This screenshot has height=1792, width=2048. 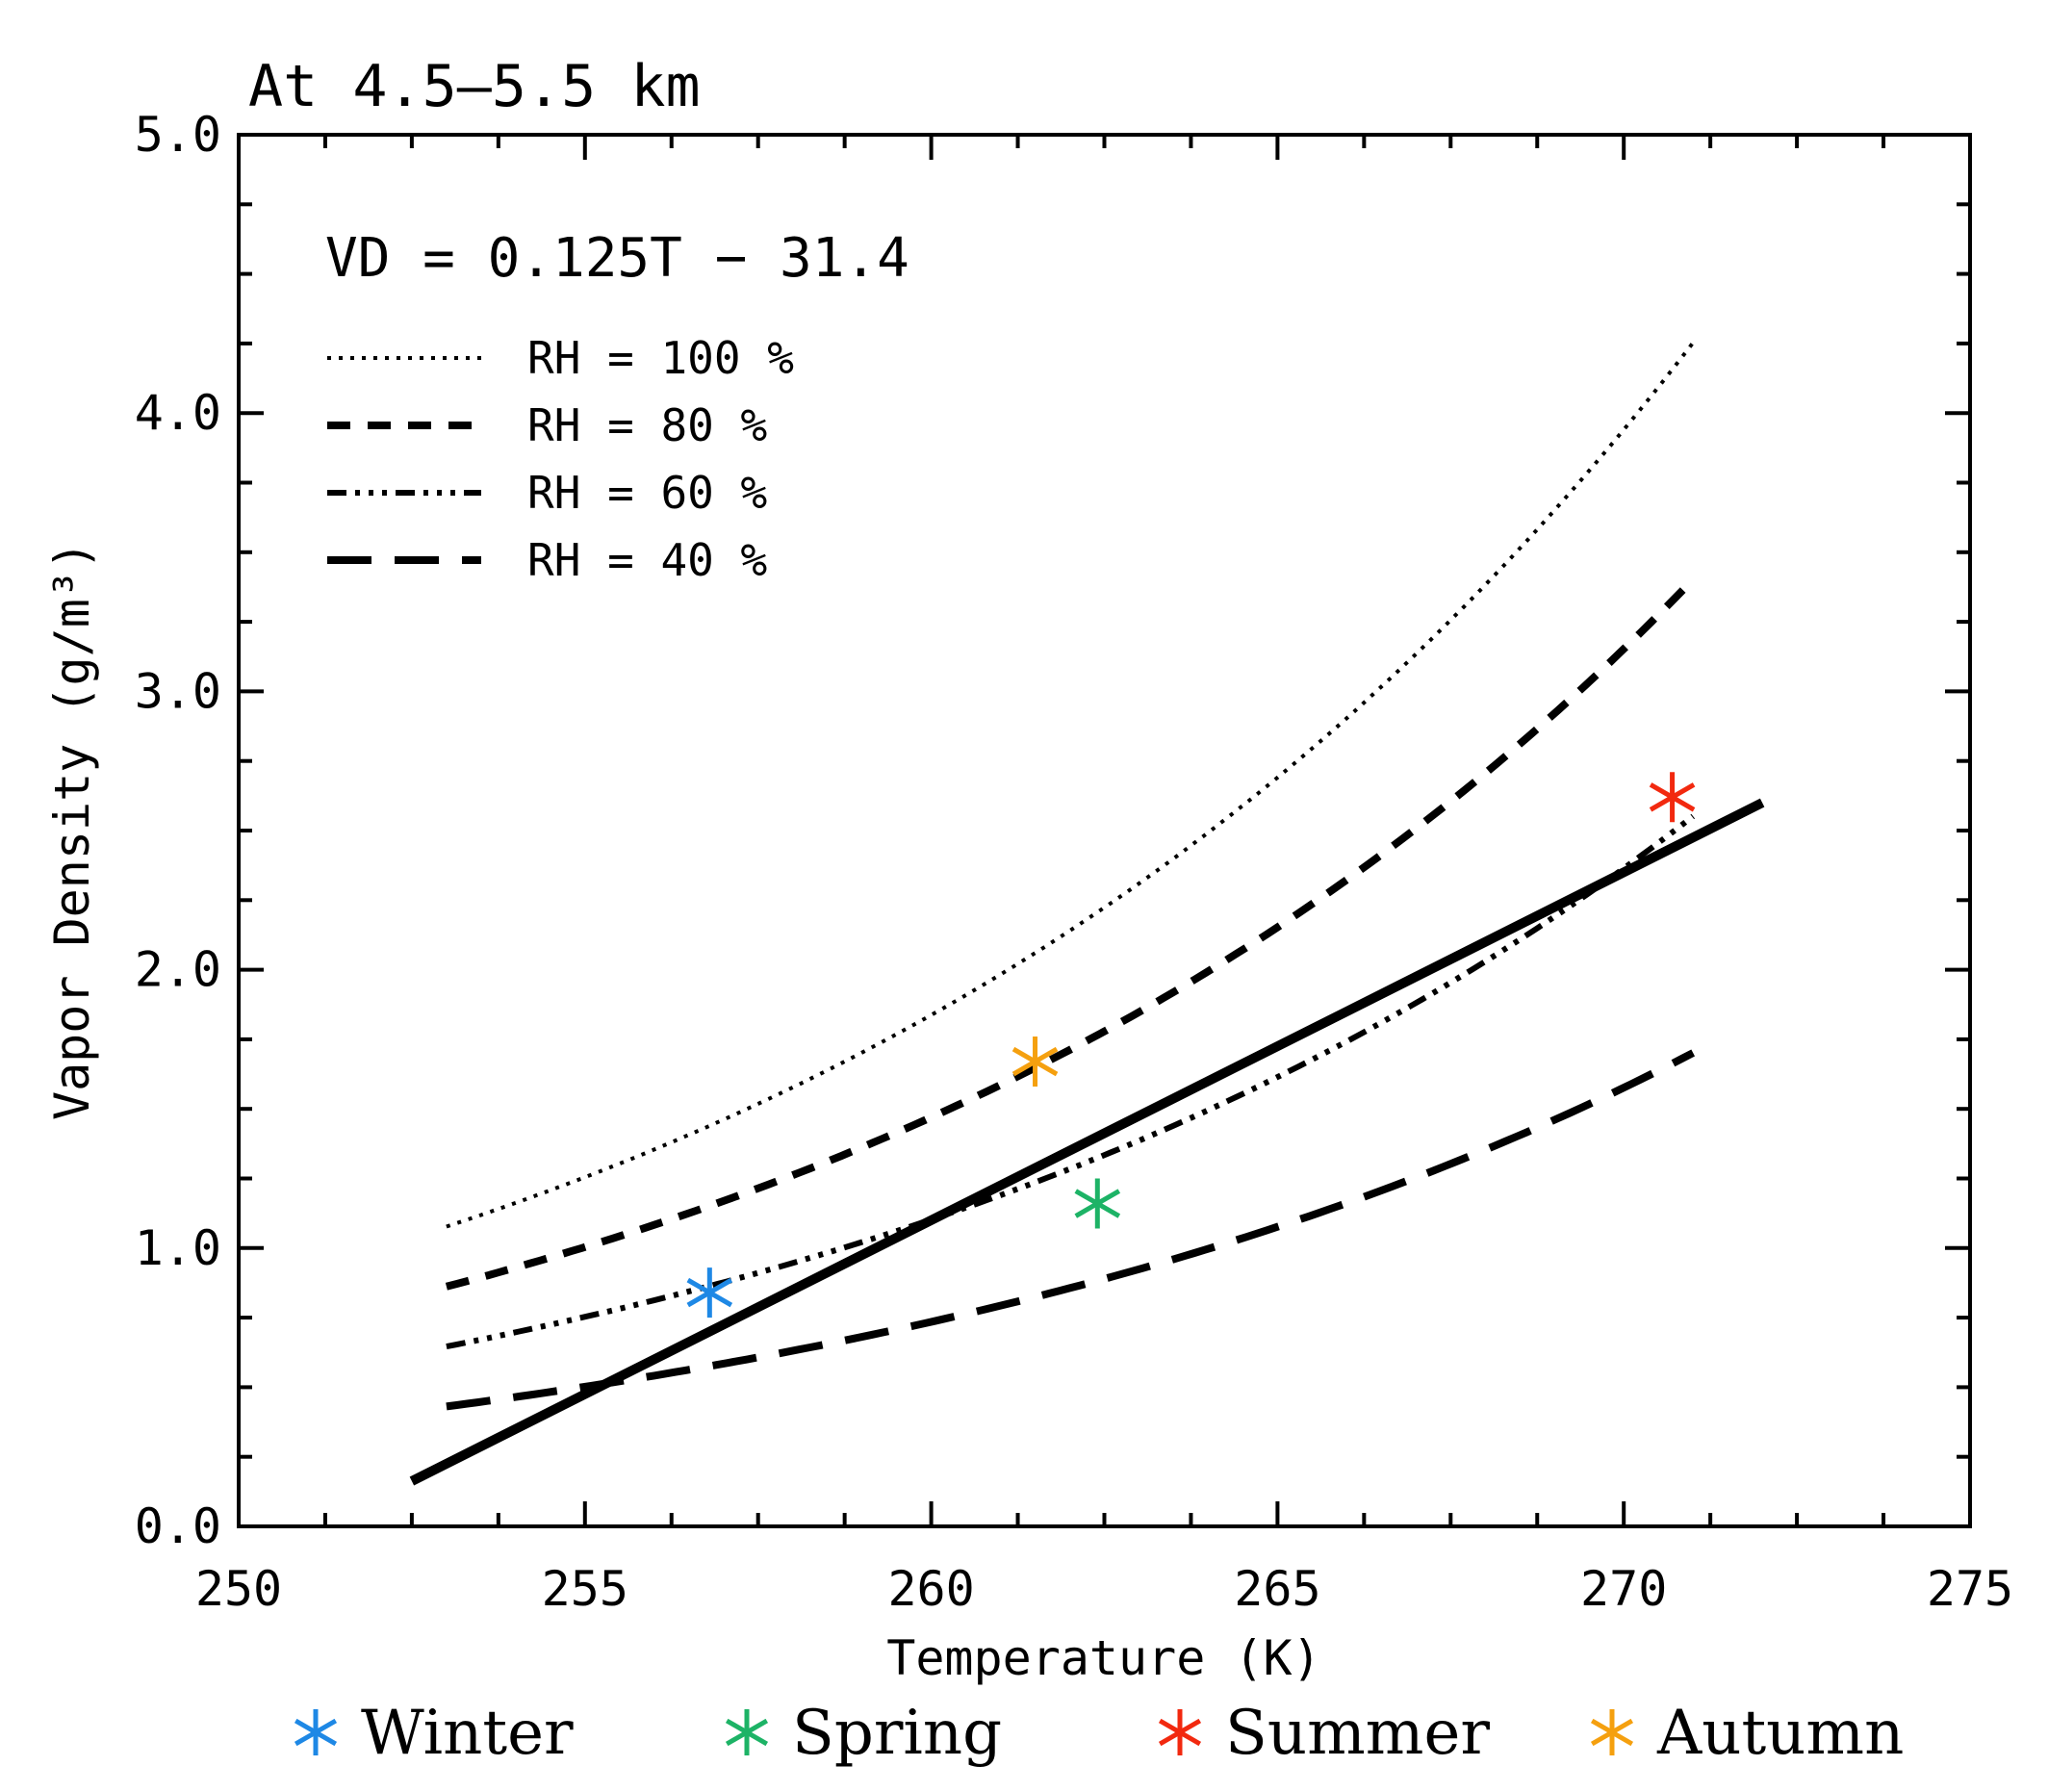 I want to click on season-marker-summer-stroke, so click(x=1672, y=797).